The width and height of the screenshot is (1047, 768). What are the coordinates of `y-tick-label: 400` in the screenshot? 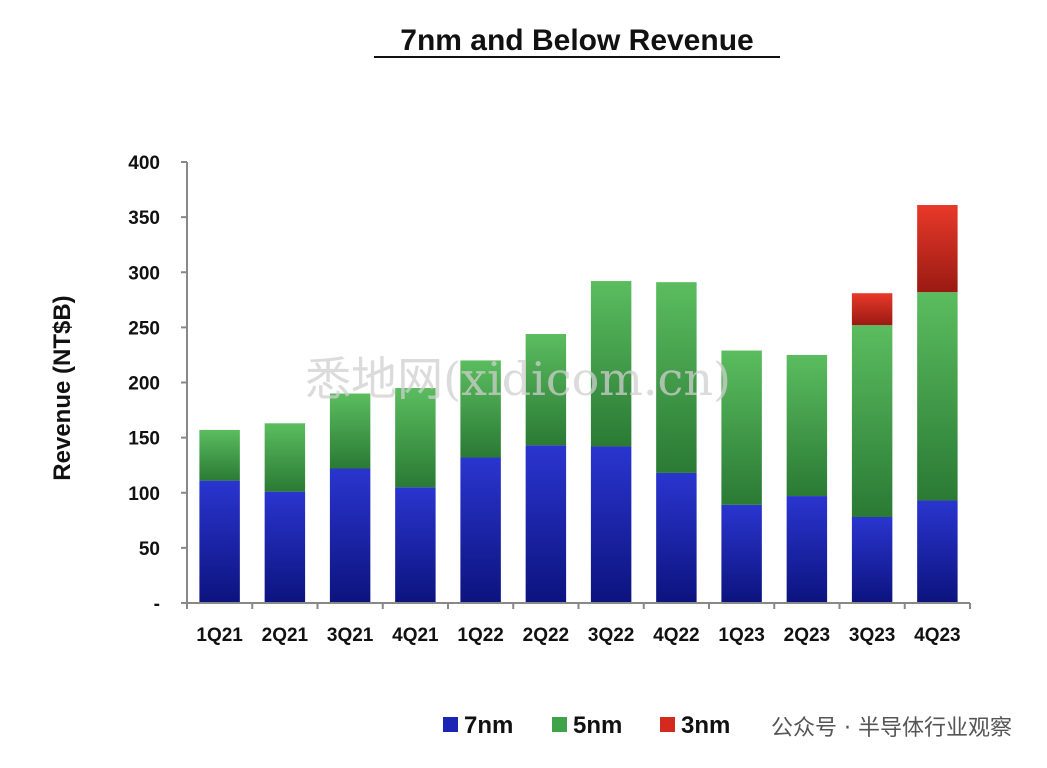 It's located at (144, 163).